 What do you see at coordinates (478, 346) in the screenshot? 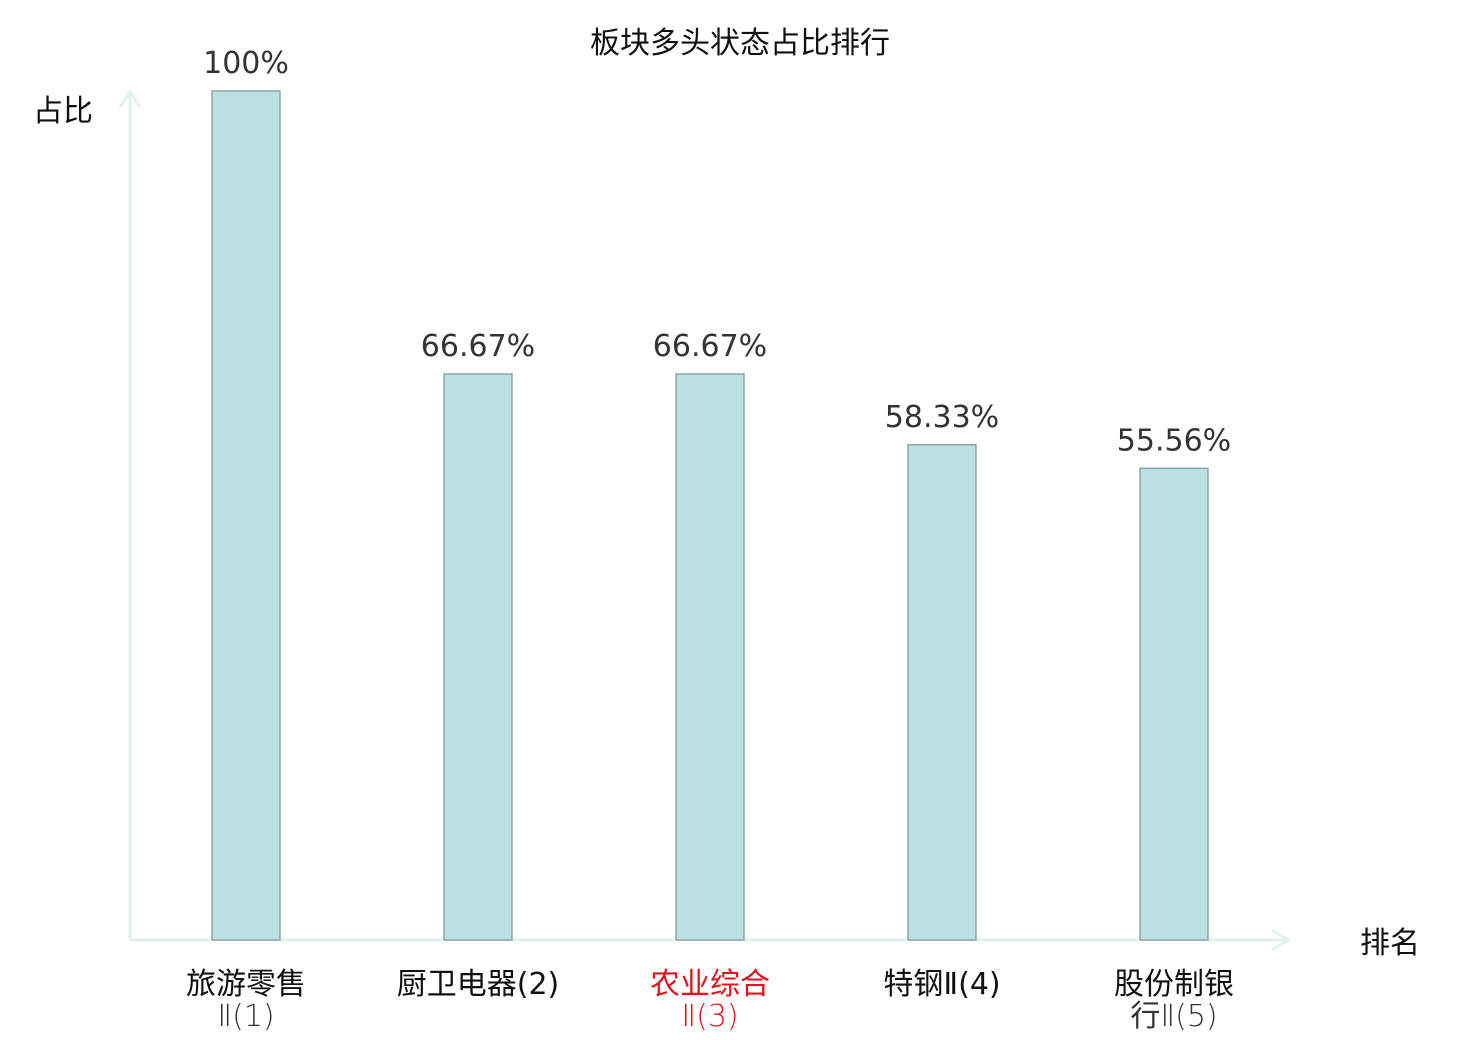
I see `value-label-2: 66.67%` at bounding box center [478, 346].